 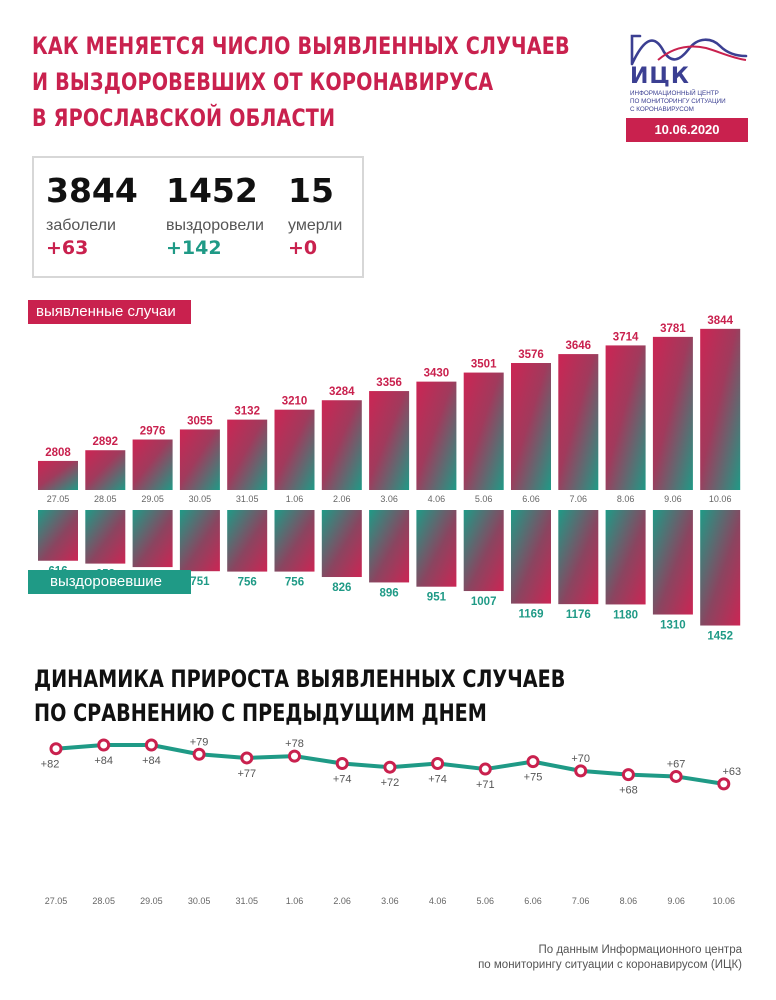 I want to click on growth-value-label: +75, so click(x=533, y=778).